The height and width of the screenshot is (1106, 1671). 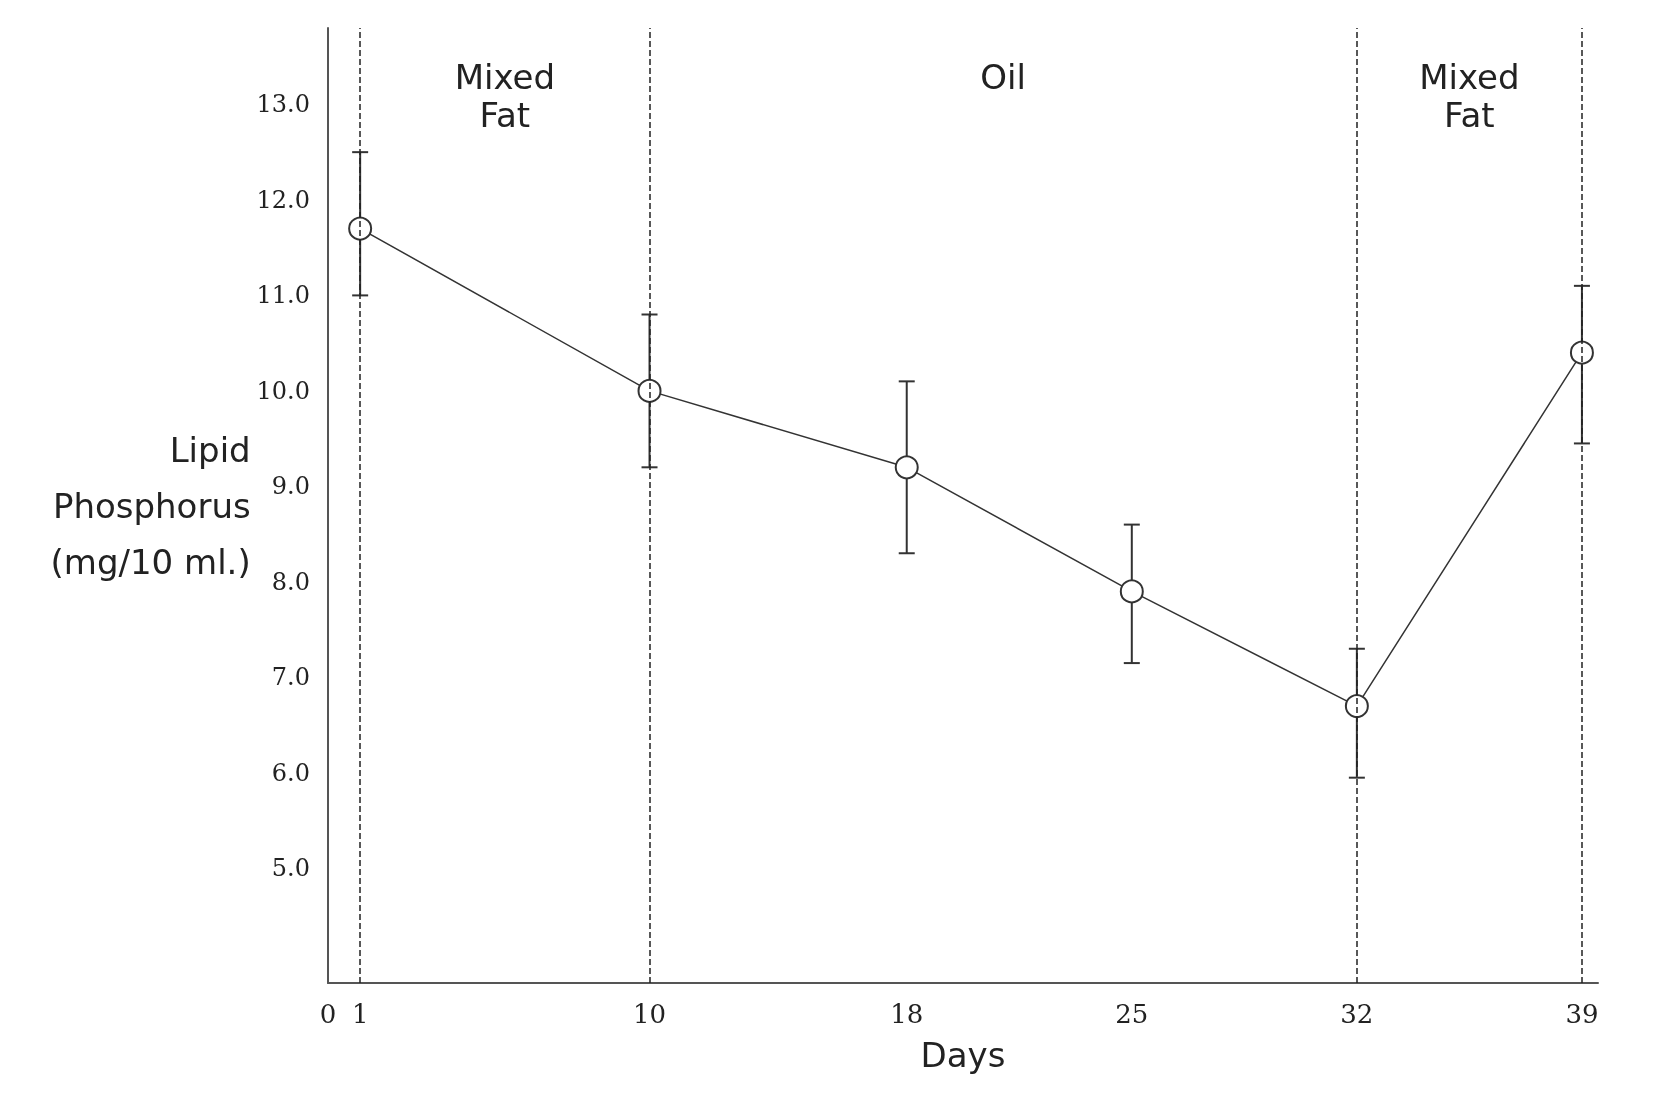 What do you see at coordinates (1132, 1014) in the screenshot?
I see `x-tick-label: 25` at bounding box center [1132, 1014].